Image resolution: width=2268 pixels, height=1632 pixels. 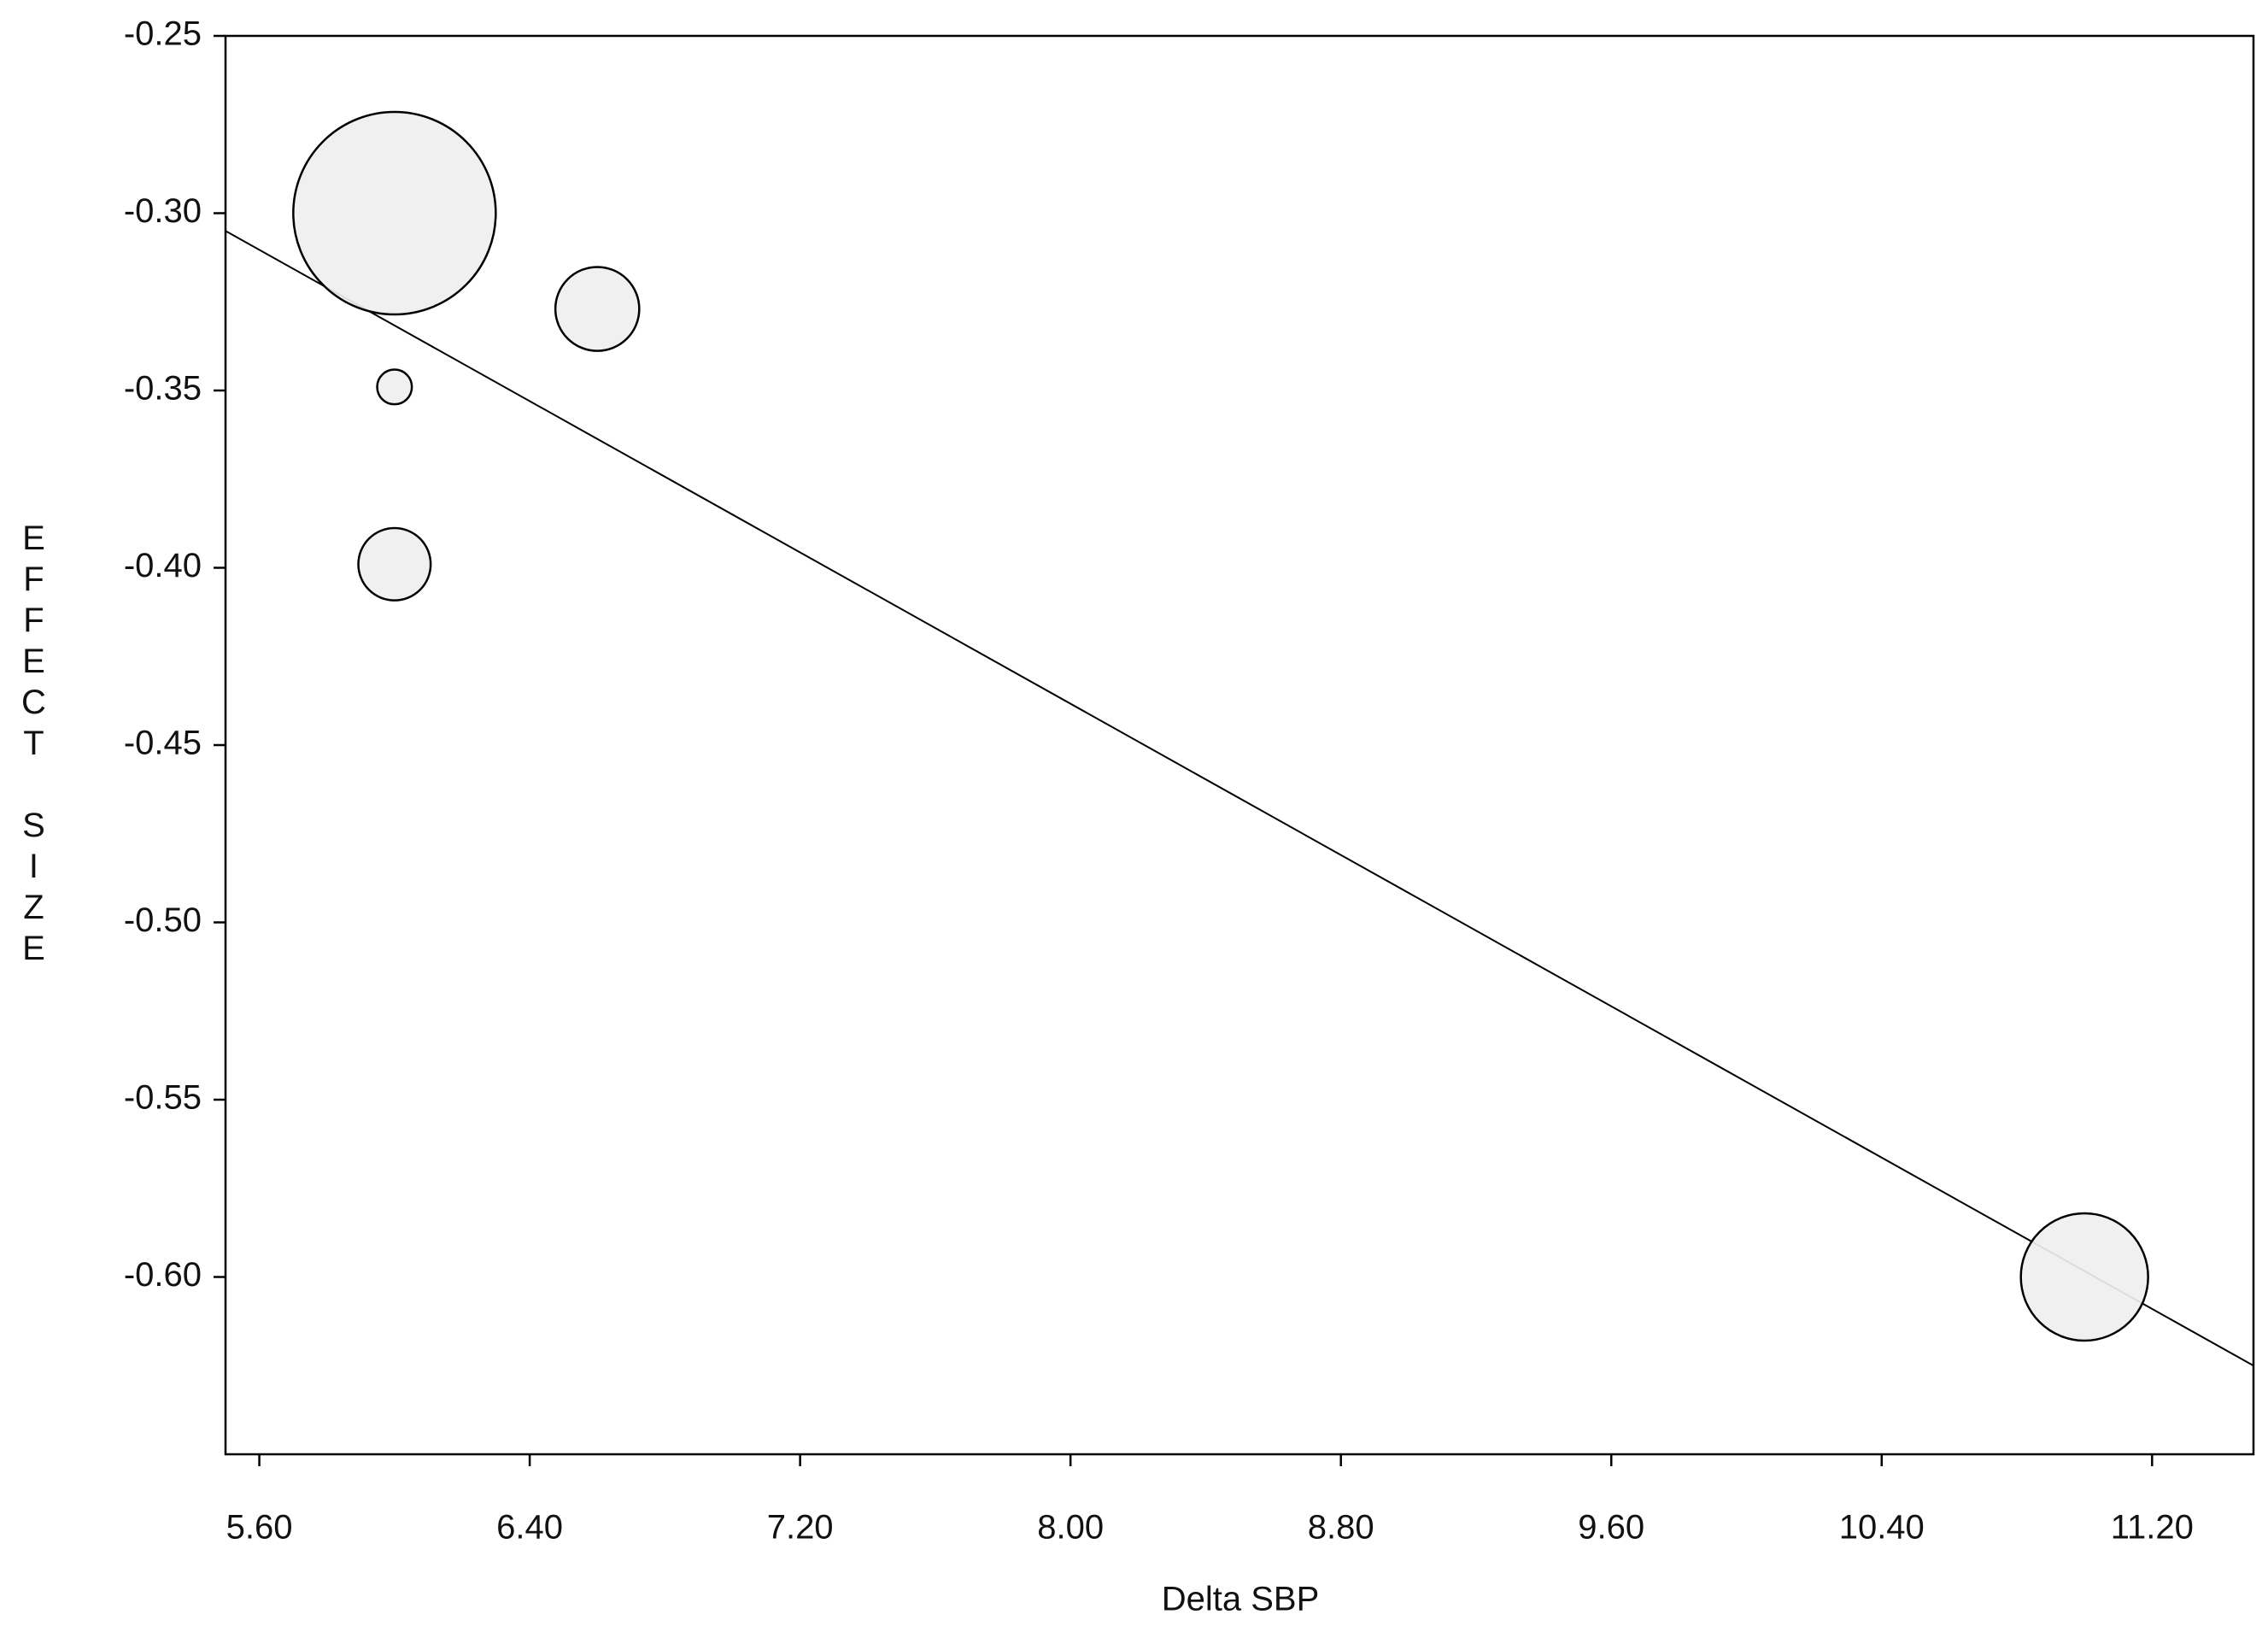 What do you see at coordinates (163, 920) in the screenshot?
I see `y-tick-label: -0.50` at bounding box center [163, 920].